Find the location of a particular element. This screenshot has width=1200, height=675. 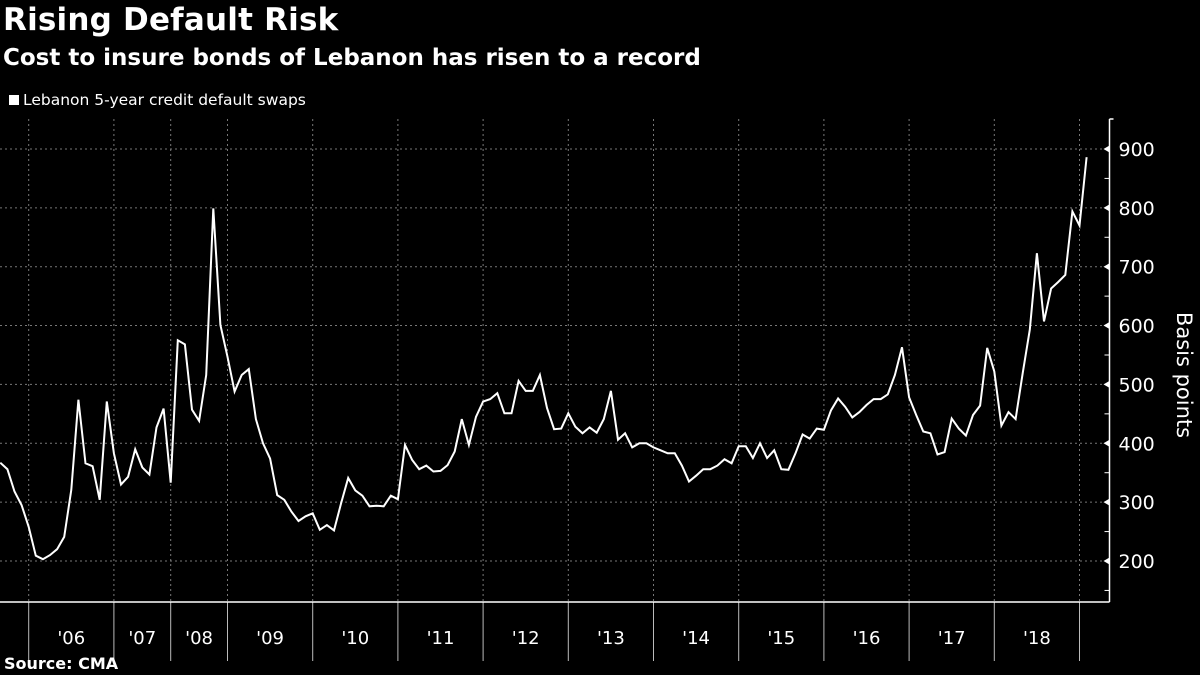

x-tick-label: '07 is located at coordinates (142, 638).